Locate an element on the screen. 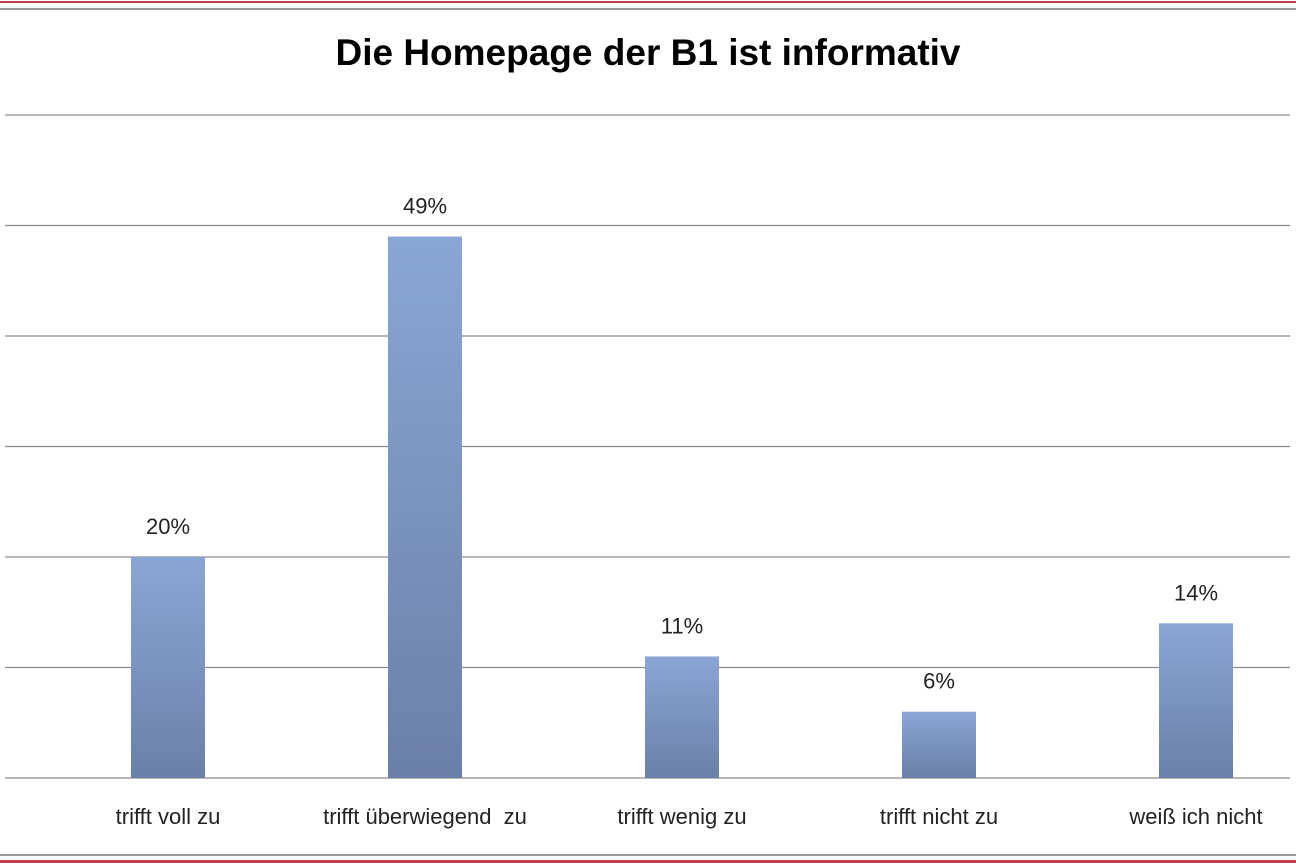 The height and width of the screenshot is (864, 1296). category-label: trifft voll zu is located at coordinates (168, 816).